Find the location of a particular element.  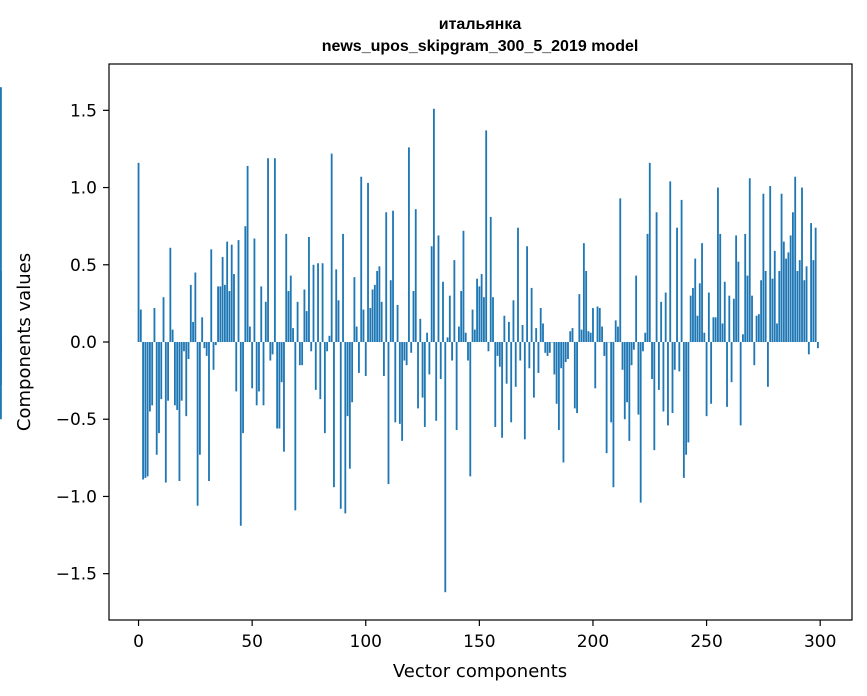

x-axis-ticks: 0 50 100 150 200 250 300 is located at coordinates (484, 636).